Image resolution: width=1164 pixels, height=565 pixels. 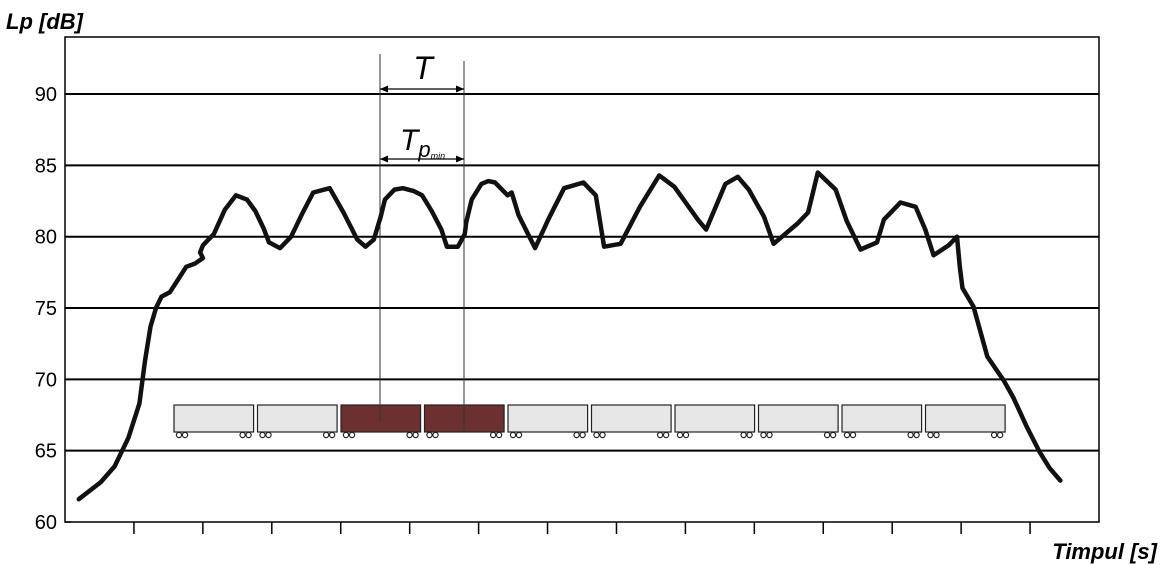 I want to click on period-markers, so click(x=422, y=243).